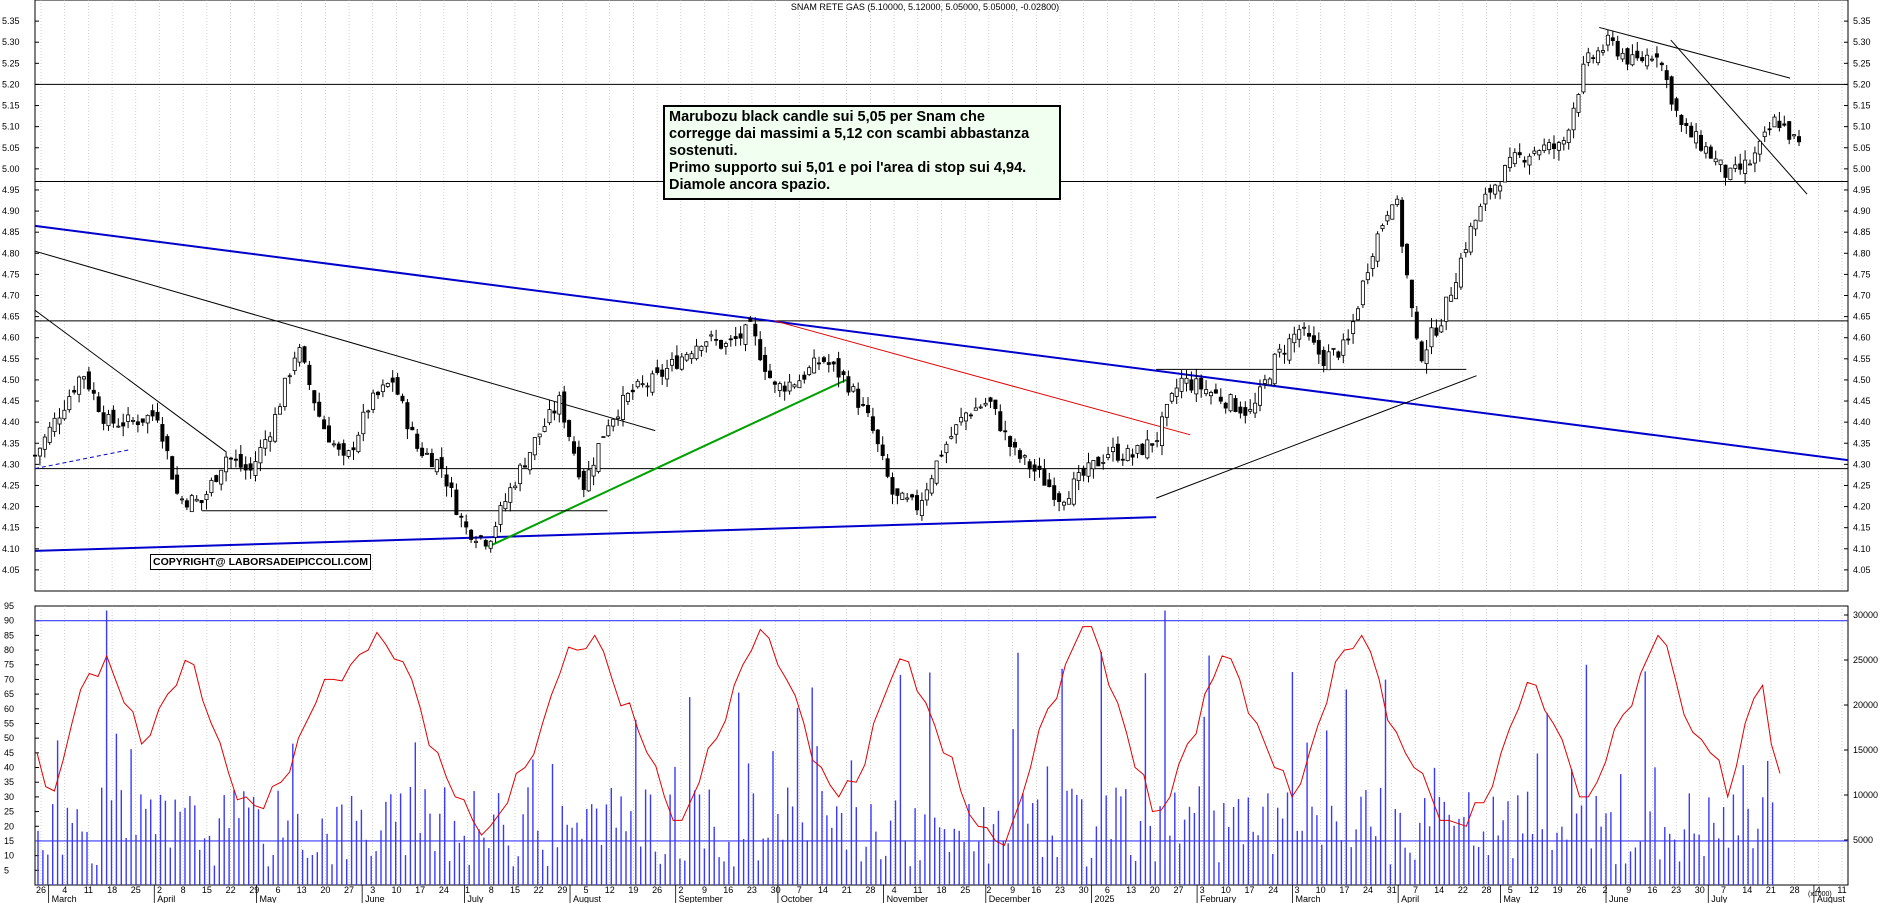 The width and height of the screenshot is (1890, 903). I want to click on x-day-tick-label: 11, so click(917, 890).